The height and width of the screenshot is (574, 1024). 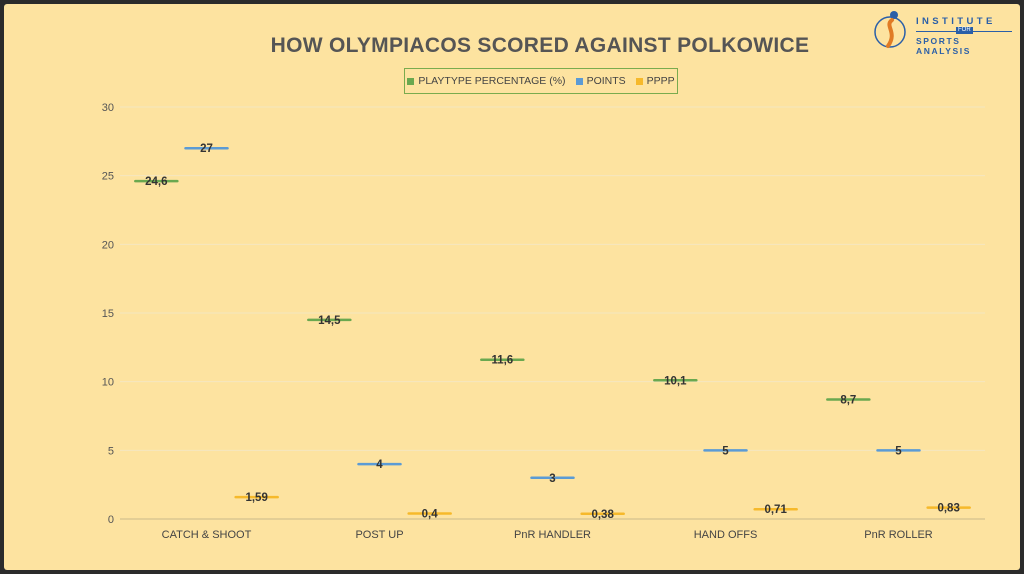 I want to click on chart-title: HOW OLYMPIACOS SCORED AGAINST POLKOWICE, so click(x=540, y=45).